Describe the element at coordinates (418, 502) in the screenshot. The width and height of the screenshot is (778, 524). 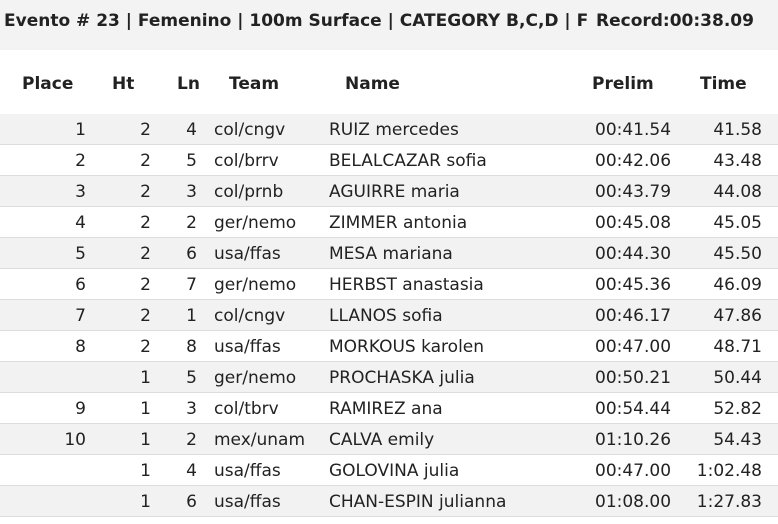
I see `cell-name: CHAN-ESPIN julianna` at that location.